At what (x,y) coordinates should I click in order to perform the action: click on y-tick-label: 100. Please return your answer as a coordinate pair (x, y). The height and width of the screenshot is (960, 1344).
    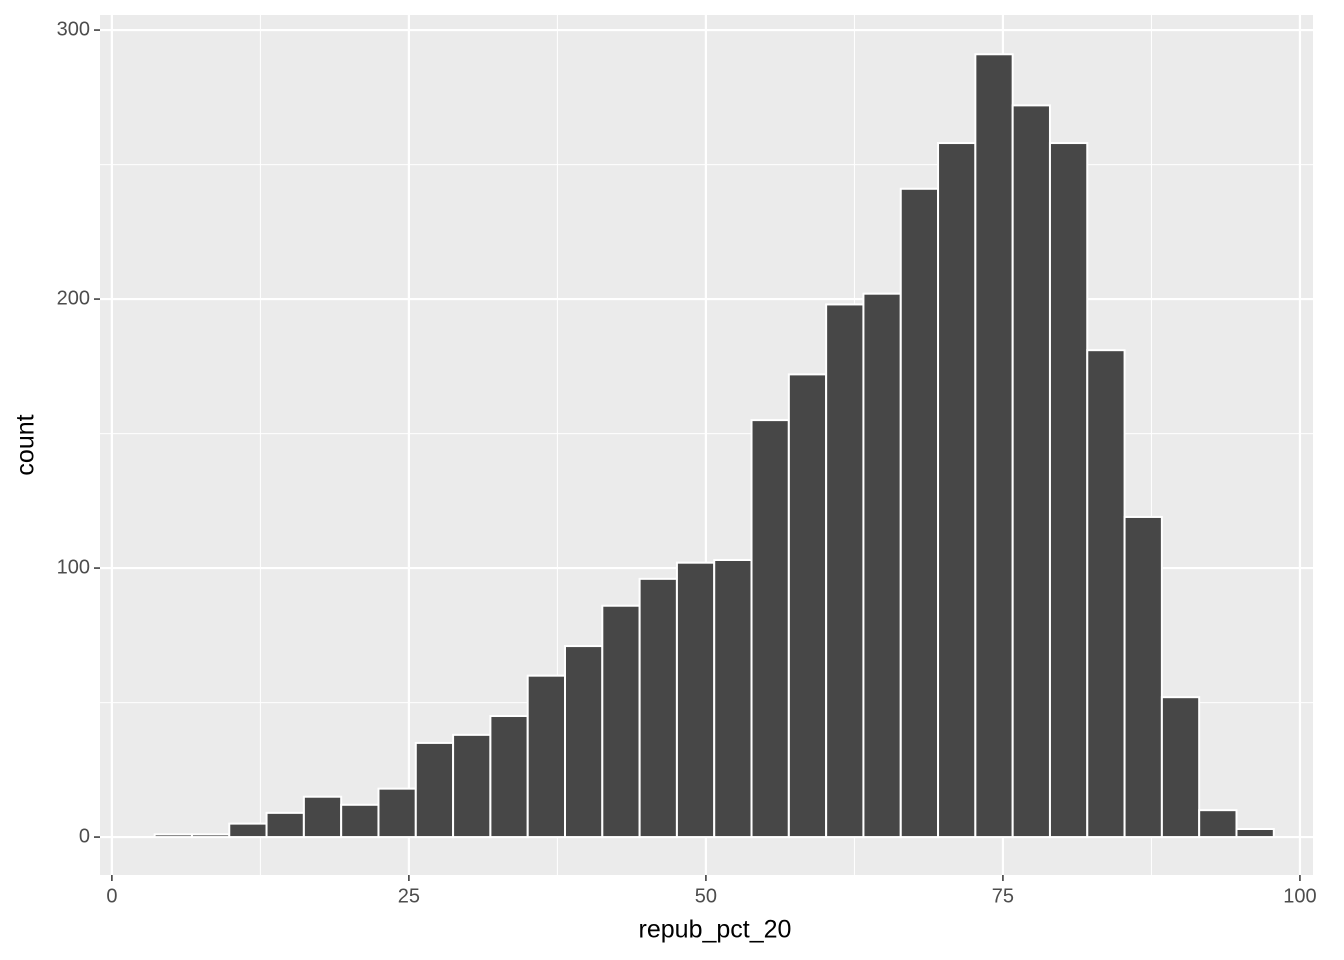
    Looking at the image, I should click on (73, 567).